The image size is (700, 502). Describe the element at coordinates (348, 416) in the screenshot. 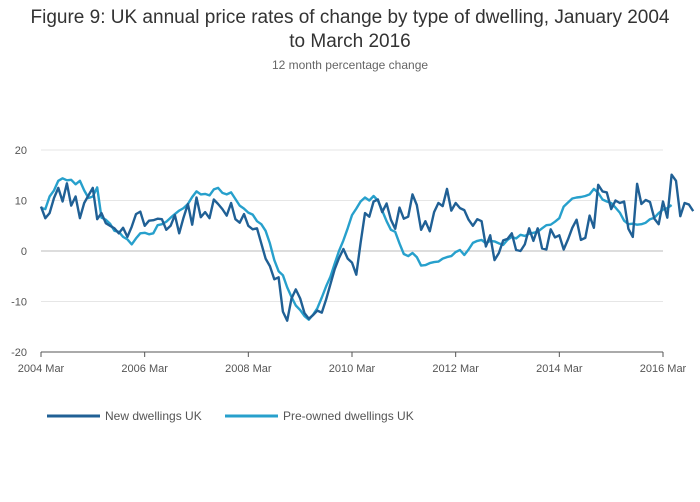

I see `legend-label: Pre-owned dwellings UK` at that location.